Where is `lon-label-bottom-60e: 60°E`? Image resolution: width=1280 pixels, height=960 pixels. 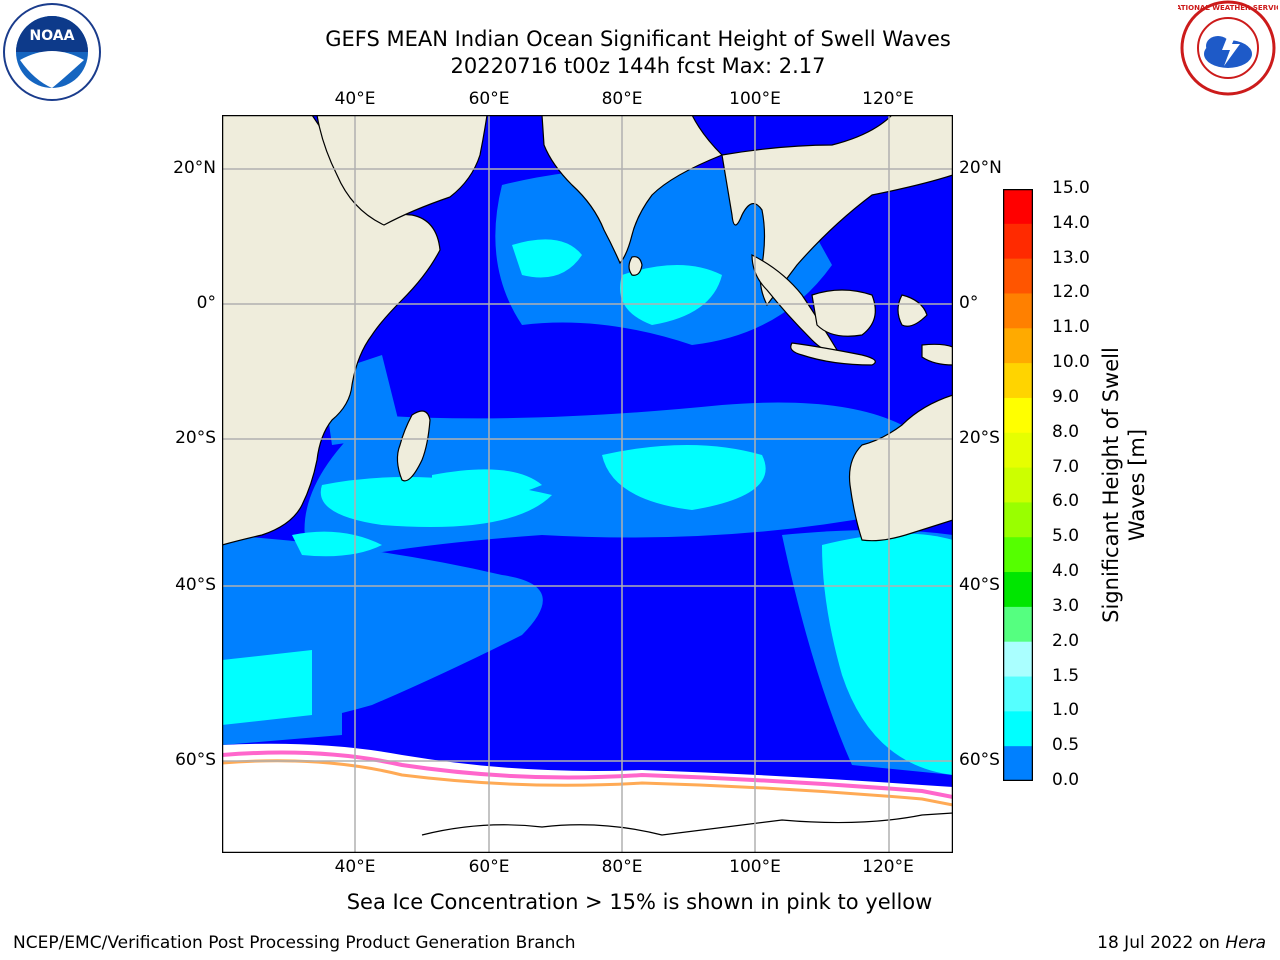
lon-label-bottom-60e: 60°E is located at coordinates (489, 867).